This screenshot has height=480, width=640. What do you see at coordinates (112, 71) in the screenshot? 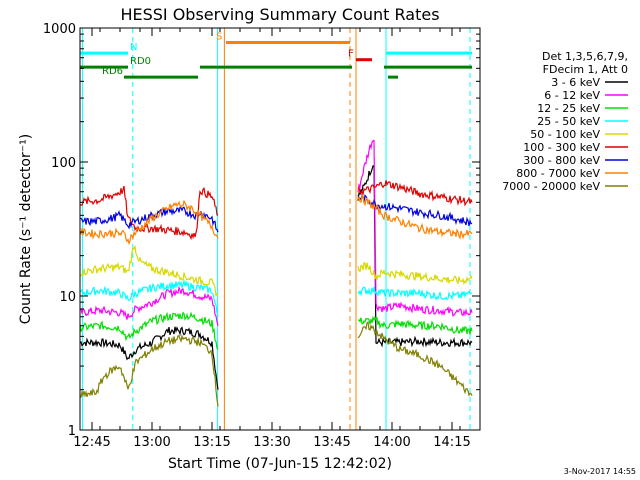
I see `flag-label-rd6: RD6` at bounding box center [112, 71].